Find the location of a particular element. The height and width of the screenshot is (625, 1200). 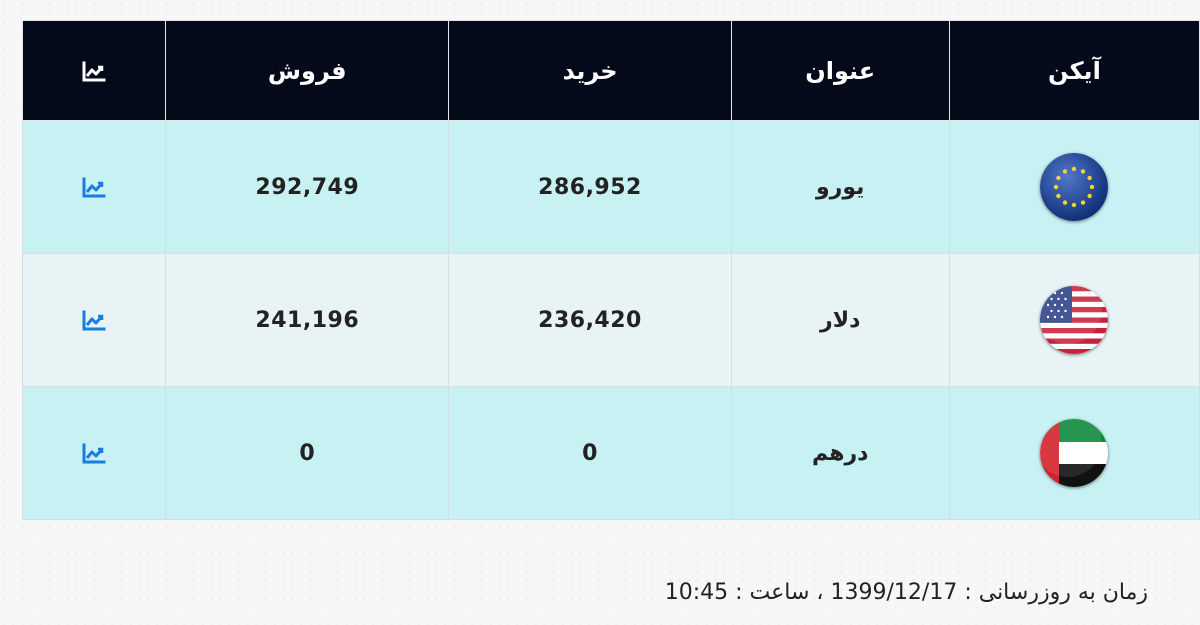

currency-title: درهم is located at coordinates (840, 453).